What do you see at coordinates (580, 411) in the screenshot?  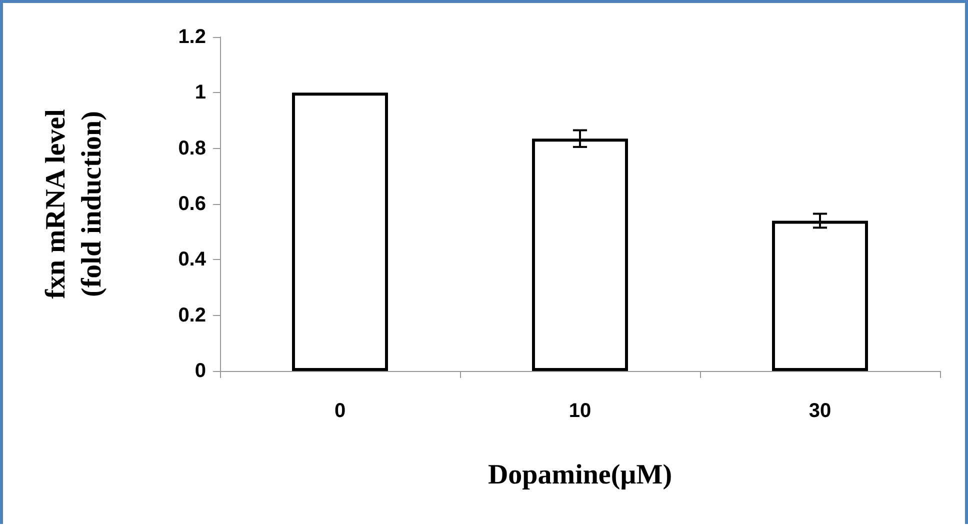 I see `x-tick-label: 10` at bounding box center [580, 411].